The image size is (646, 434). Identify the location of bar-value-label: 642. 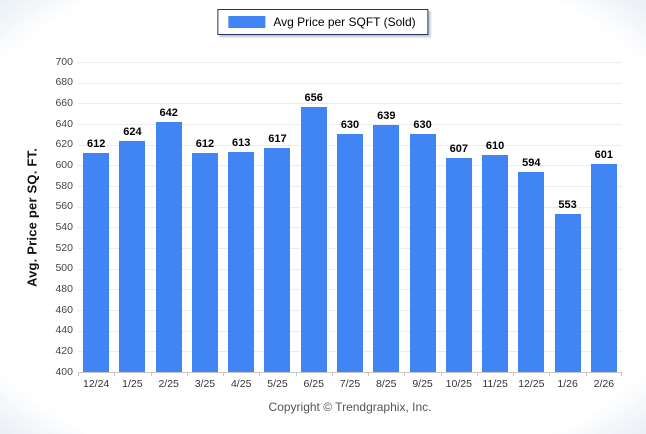
(168, 112).